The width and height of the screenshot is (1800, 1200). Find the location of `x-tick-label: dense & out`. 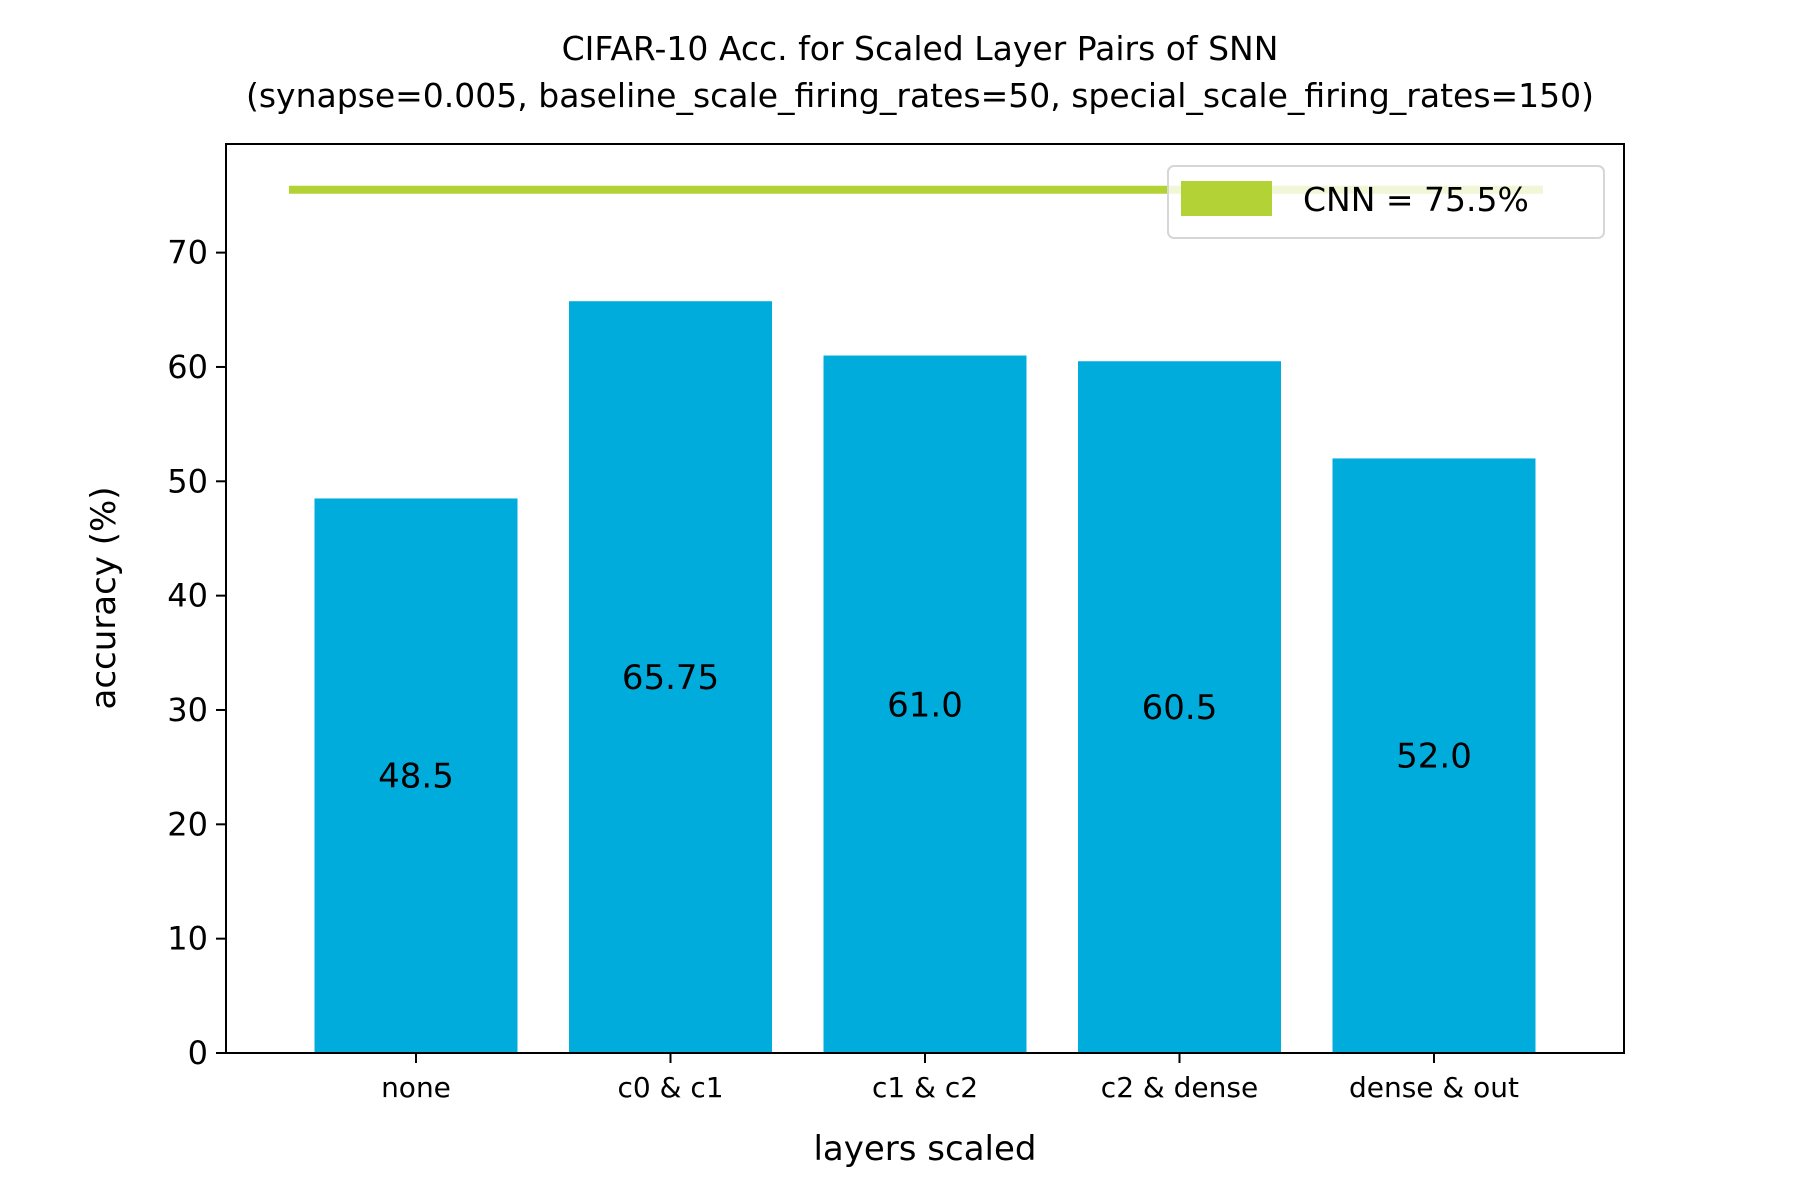

x-tick-label: dense & out is located at coordinates (1434, 1087).